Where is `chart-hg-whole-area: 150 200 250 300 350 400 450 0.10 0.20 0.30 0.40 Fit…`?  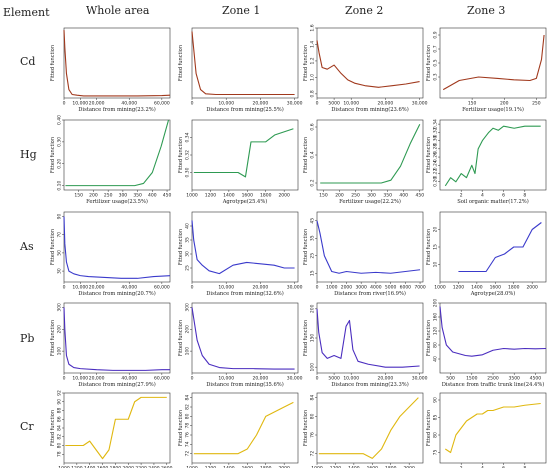
chart-hg-whole-area: 150 200 250 300 350 400 450 0.10 0.20 0.30 0.40 Fit… is located at coordinates (110, 160).